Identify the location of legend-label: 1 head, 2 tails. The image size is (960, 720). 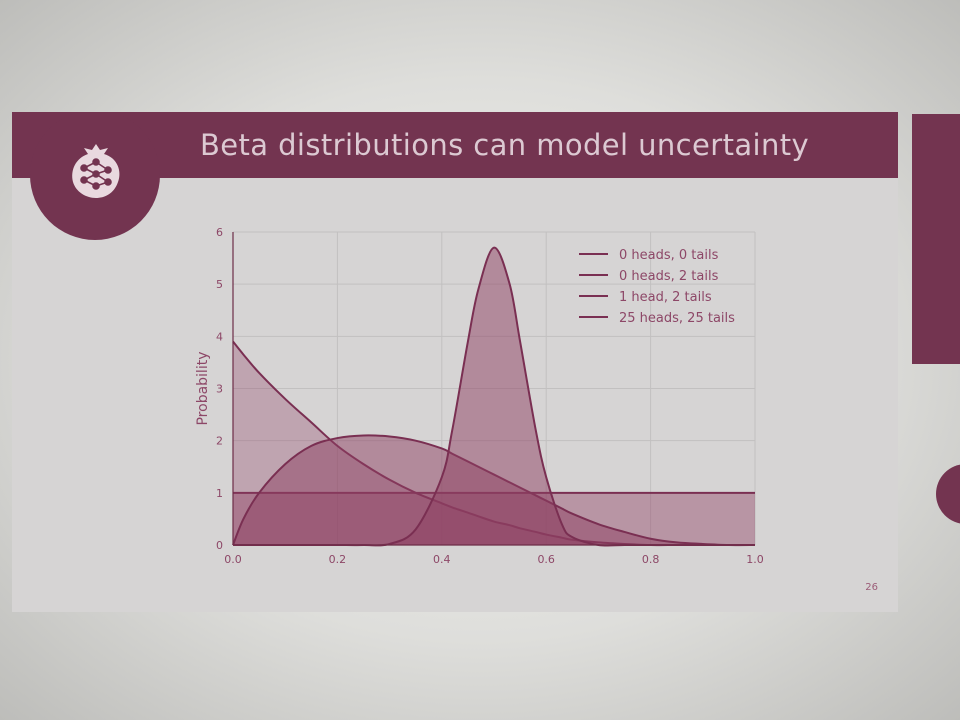
(665, 297).